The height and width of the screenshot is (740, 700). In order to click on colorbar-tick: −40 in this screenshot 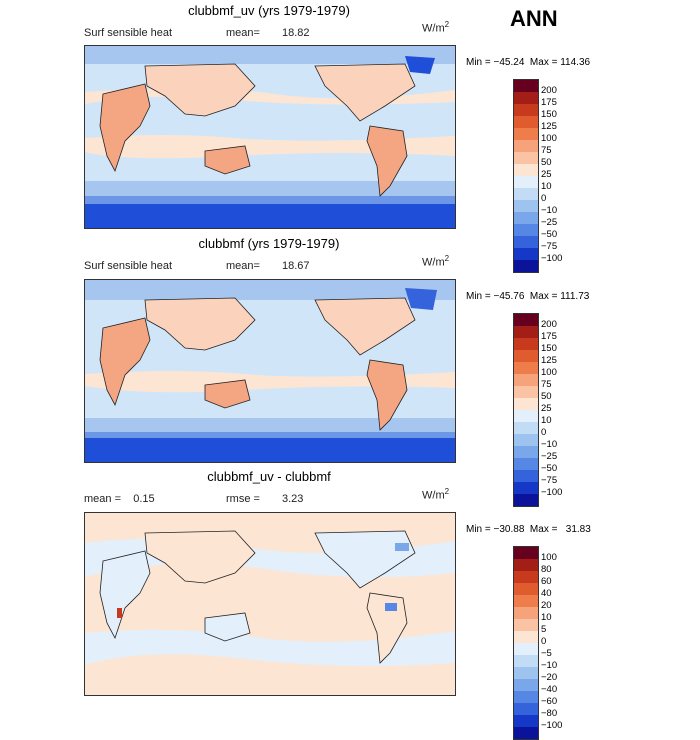, I will do `click(549, 689)`.